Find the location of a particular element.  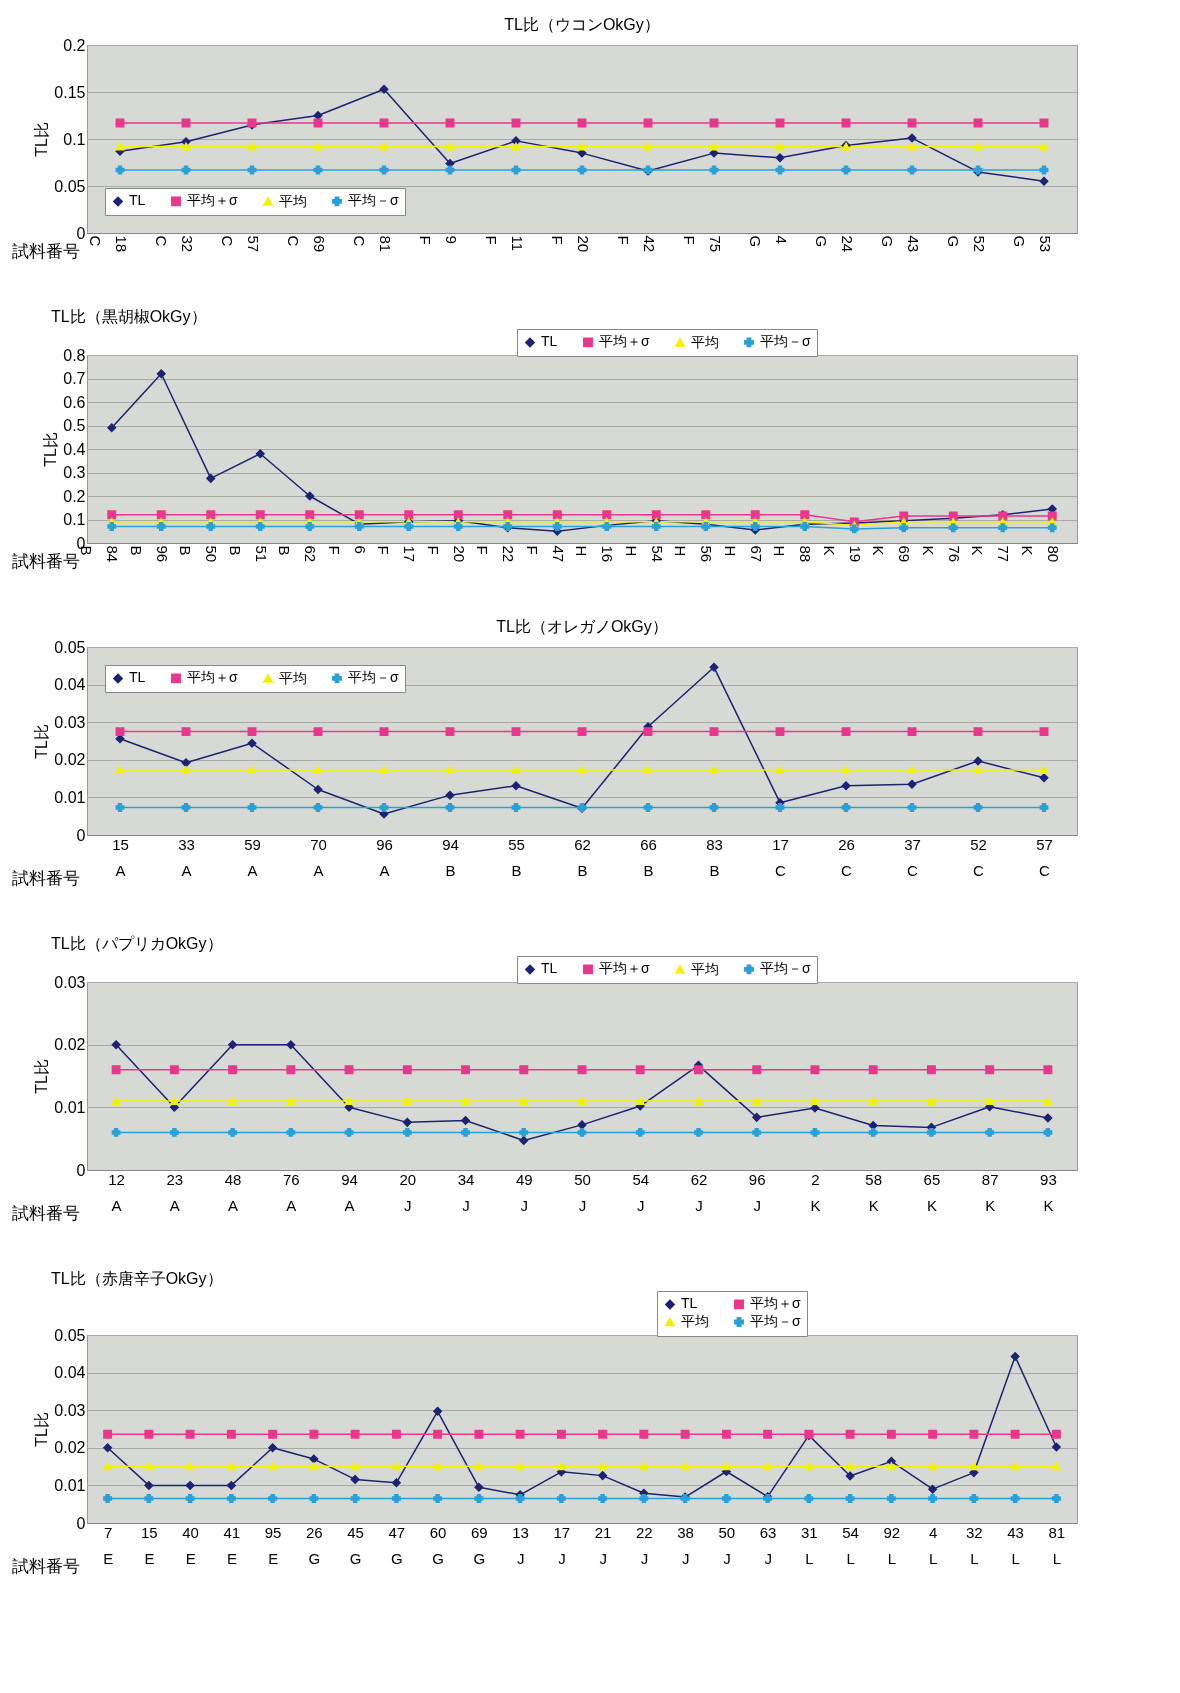

x-tick-label: 42 F is located at coordinates (636, 244).